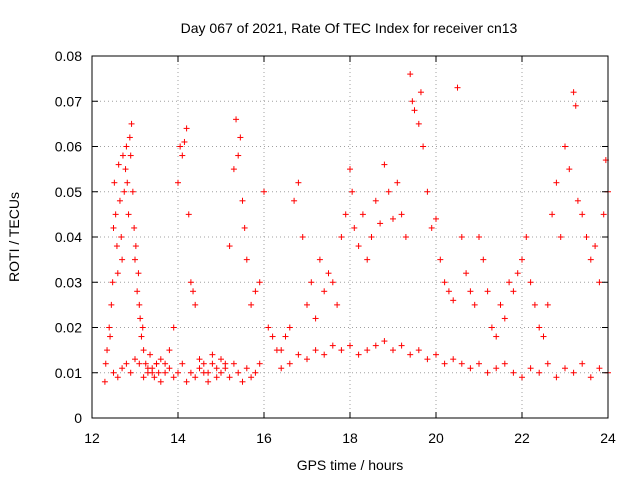 The image size is (640, 480). I want to click on y-tick-label: 0, so click(78, 418).